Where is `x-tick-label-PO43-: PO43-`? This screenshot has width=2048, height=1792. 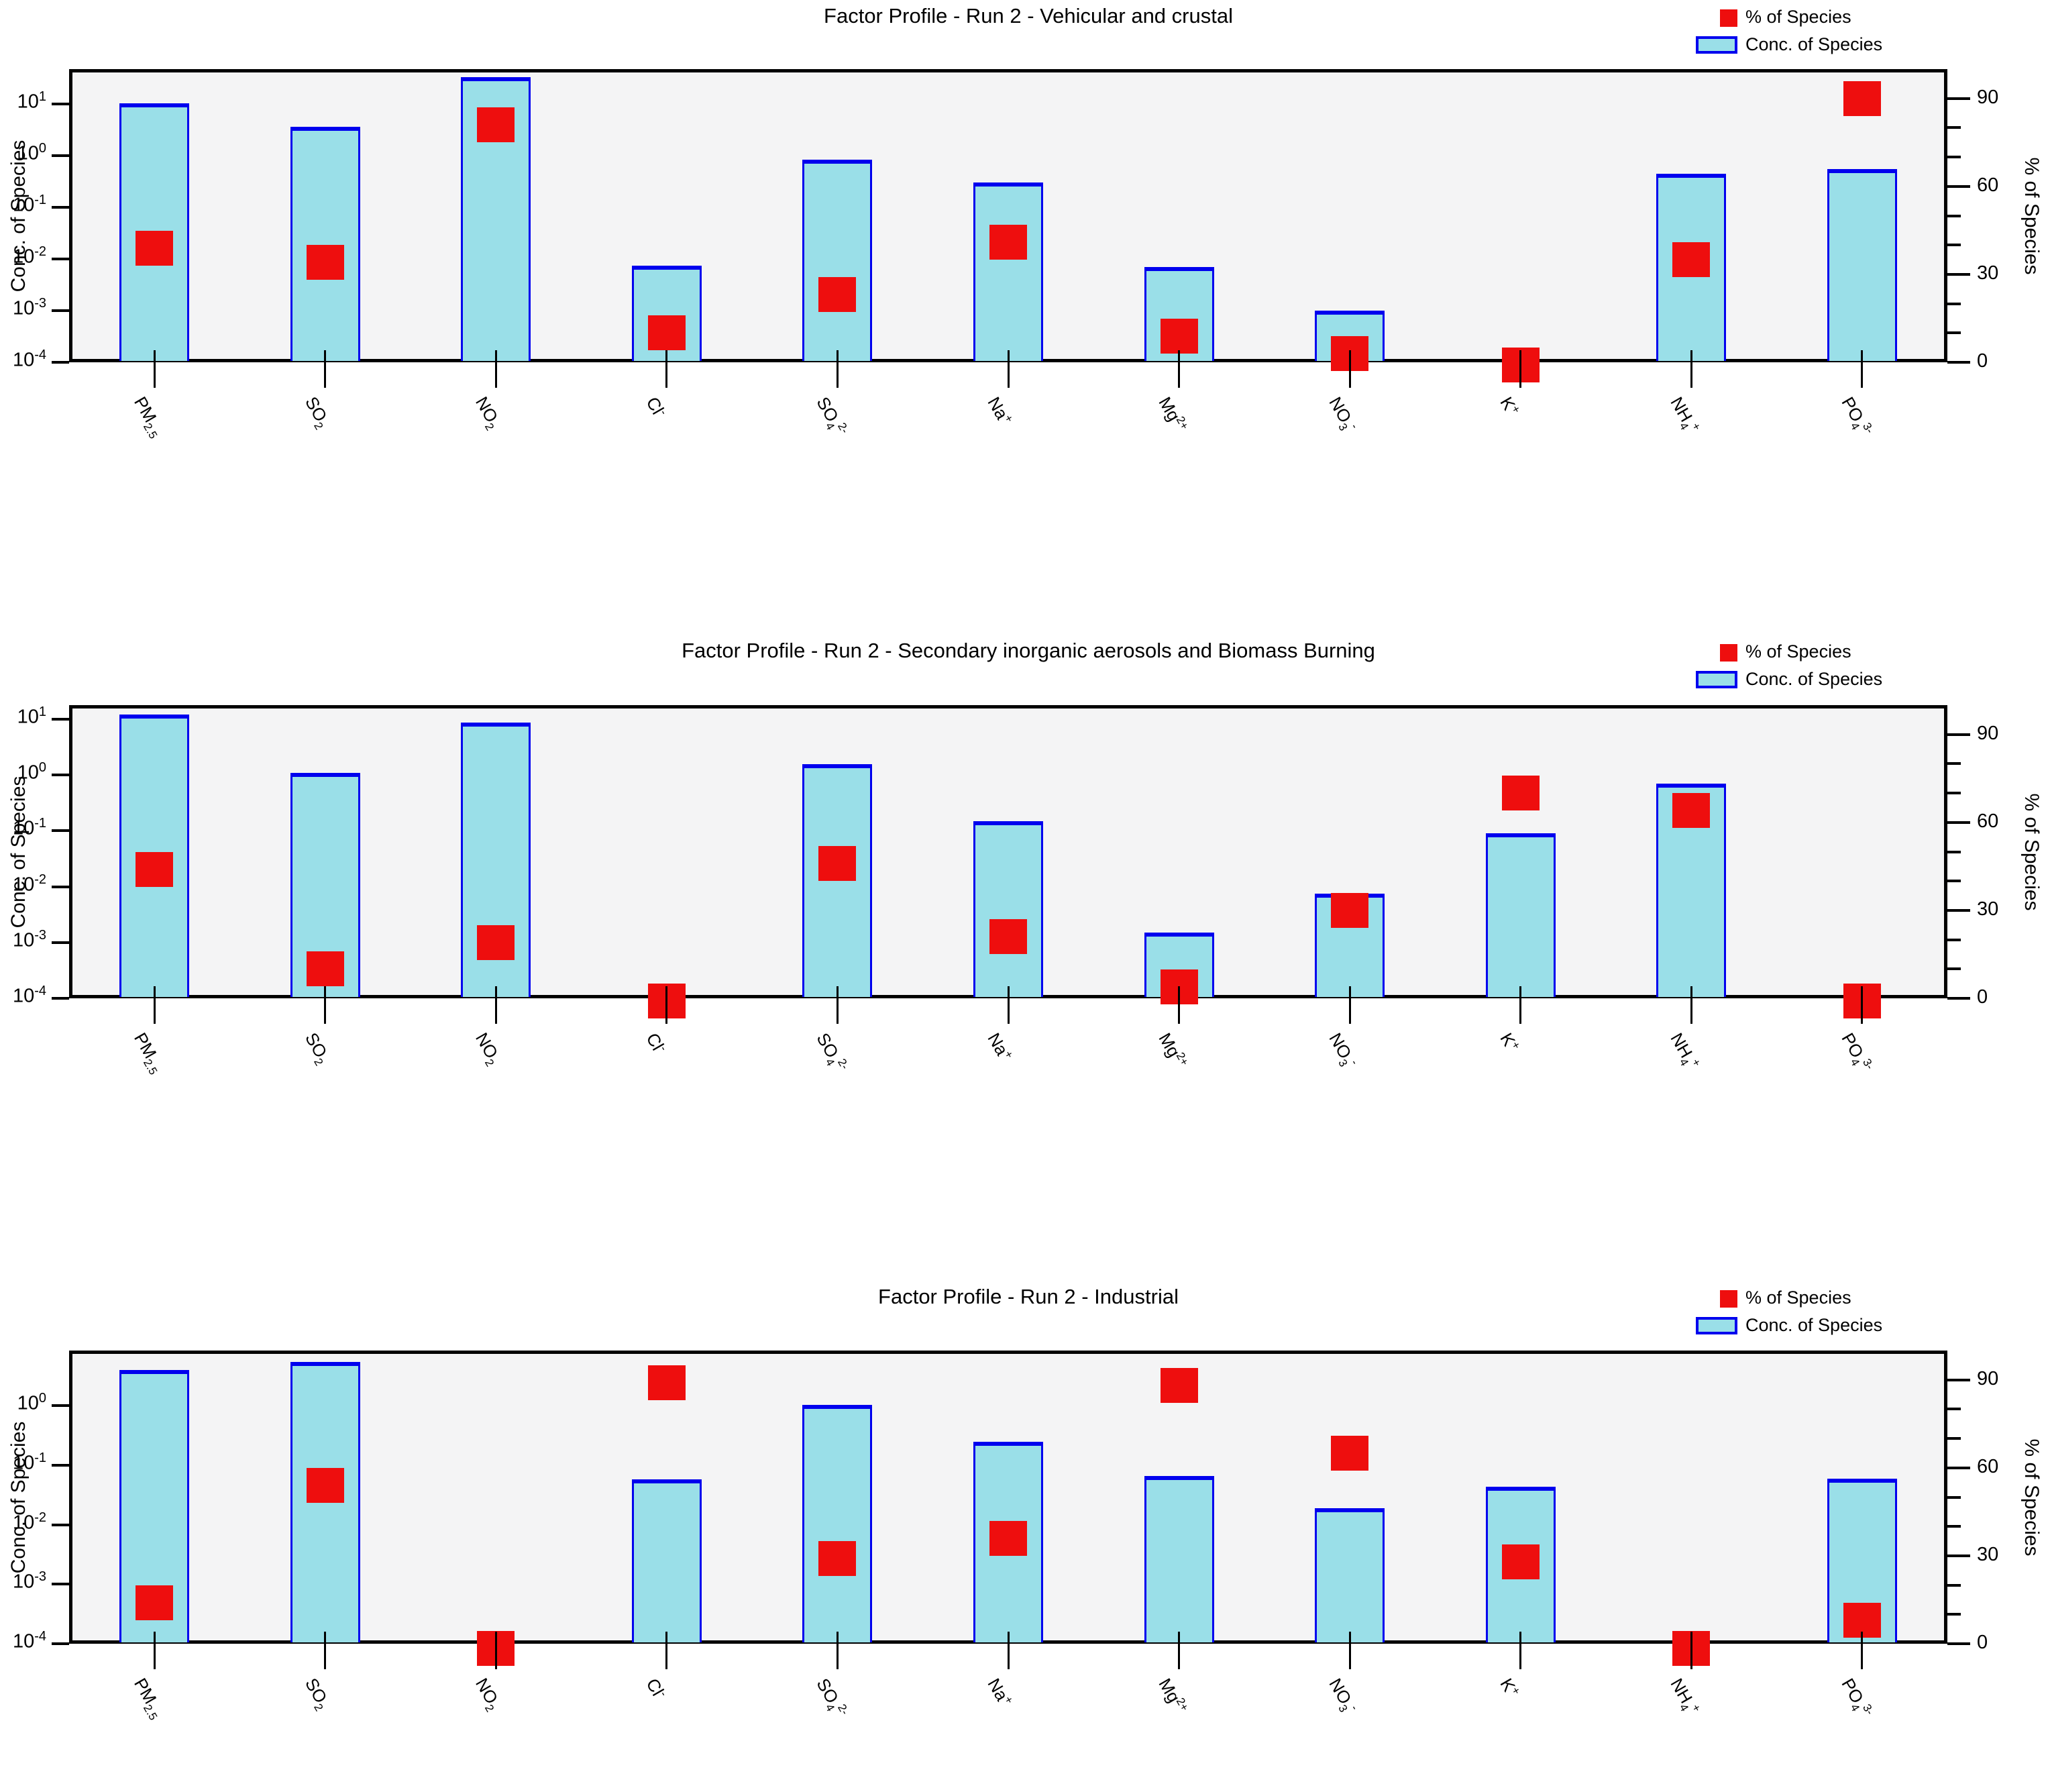 x-tick-label-PO43-: PO43- is located at coordinates (1855, 1053).